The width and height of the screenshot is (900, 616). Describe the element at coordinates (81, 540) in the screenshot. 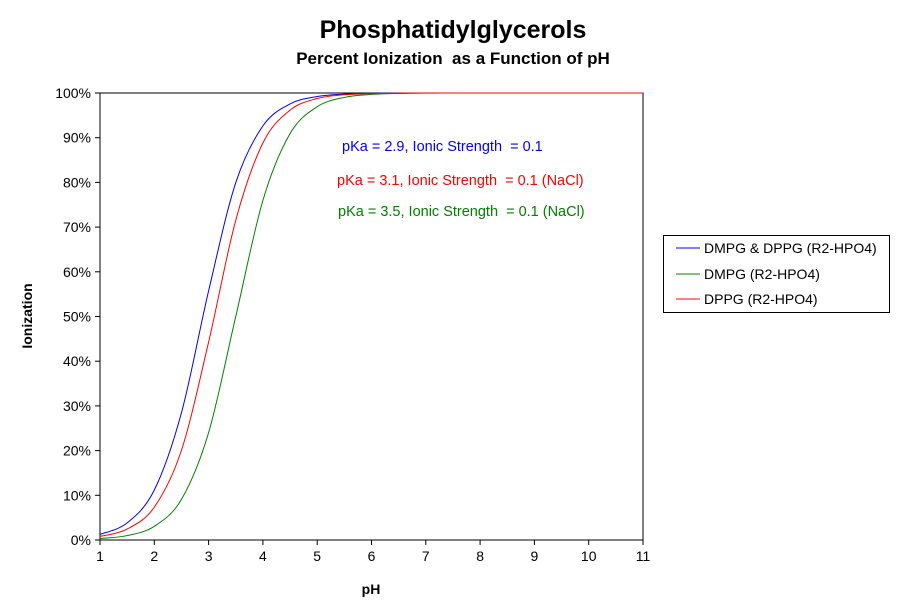

I see `y-tick-label: 0%` at that location.